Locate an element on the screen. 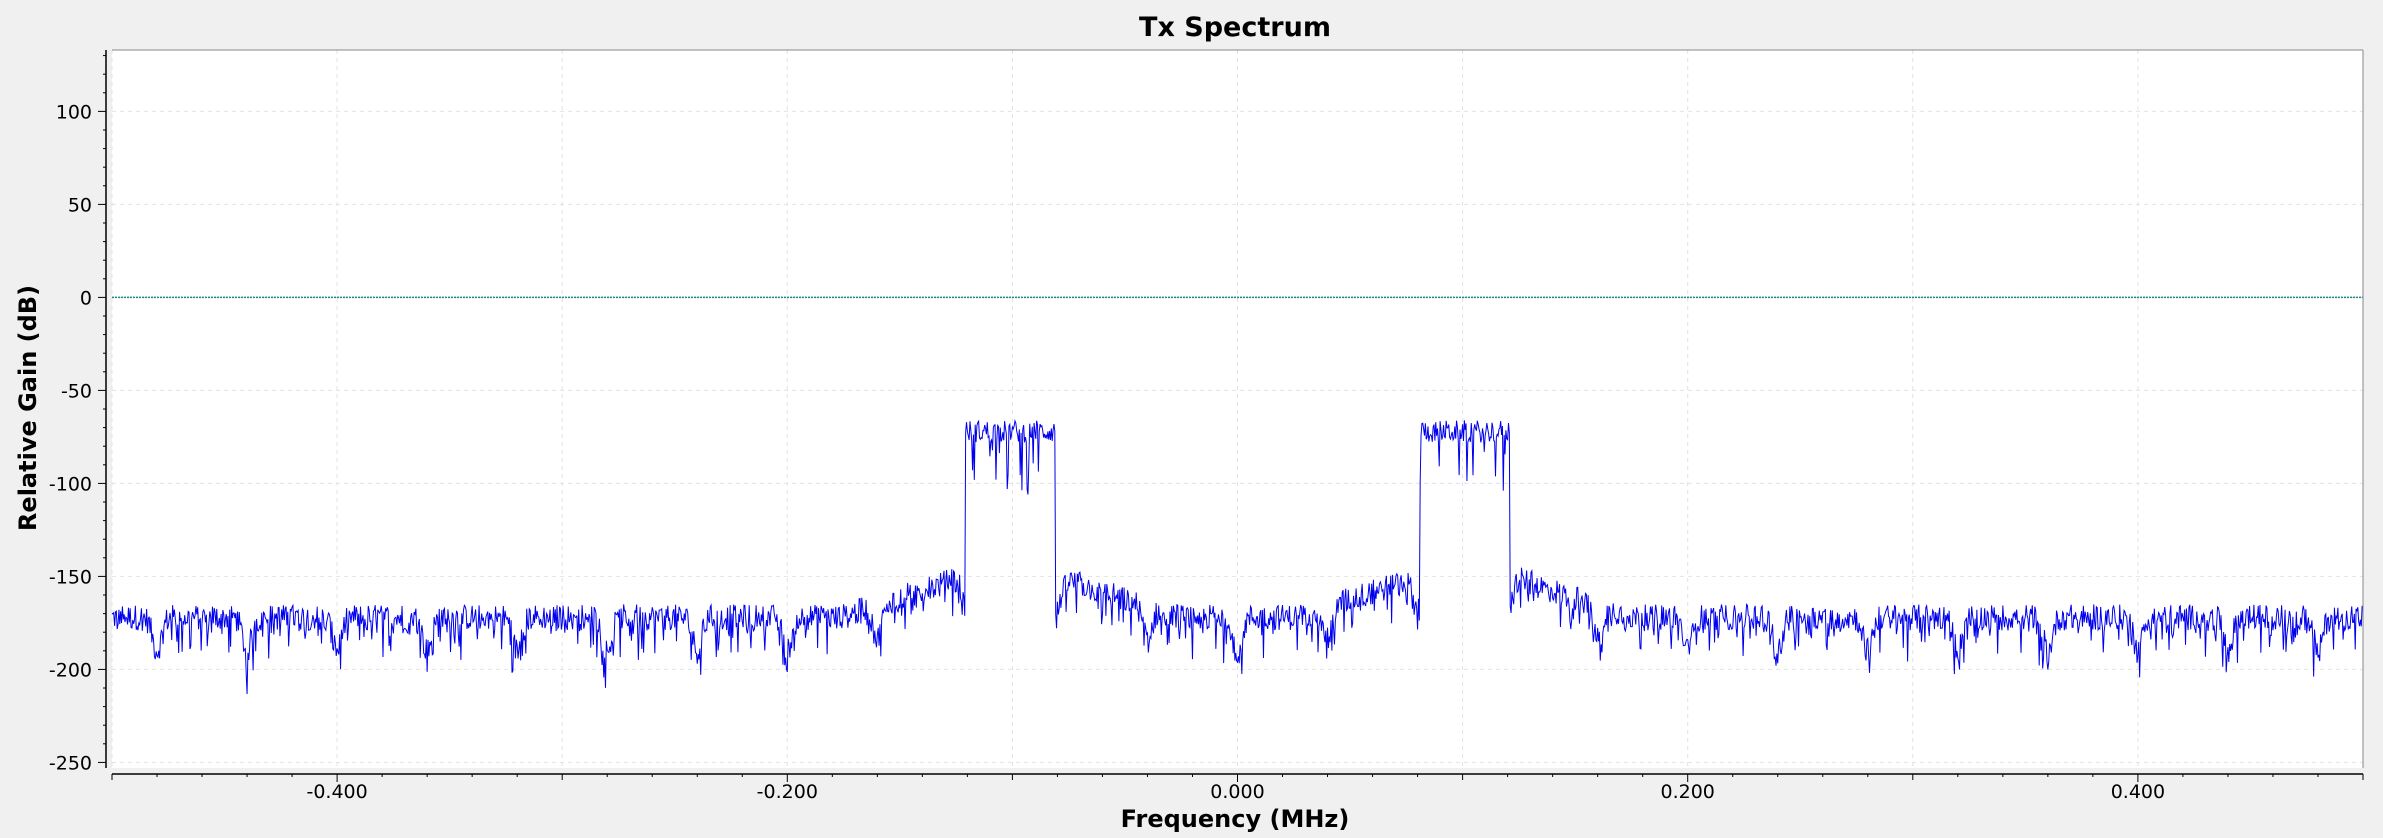 Image resolution: width=2383 pixels, height=838 pixels. y-axis-label: Relative Gain (dB) is located at coordinates (28, 408).